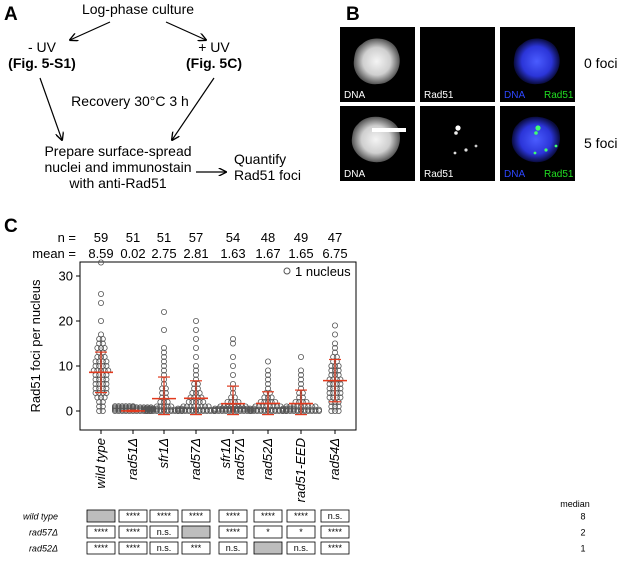  Describe the element at coordinates (54, 253) in the screenshot. I see `mean-label: mean =` at that location.